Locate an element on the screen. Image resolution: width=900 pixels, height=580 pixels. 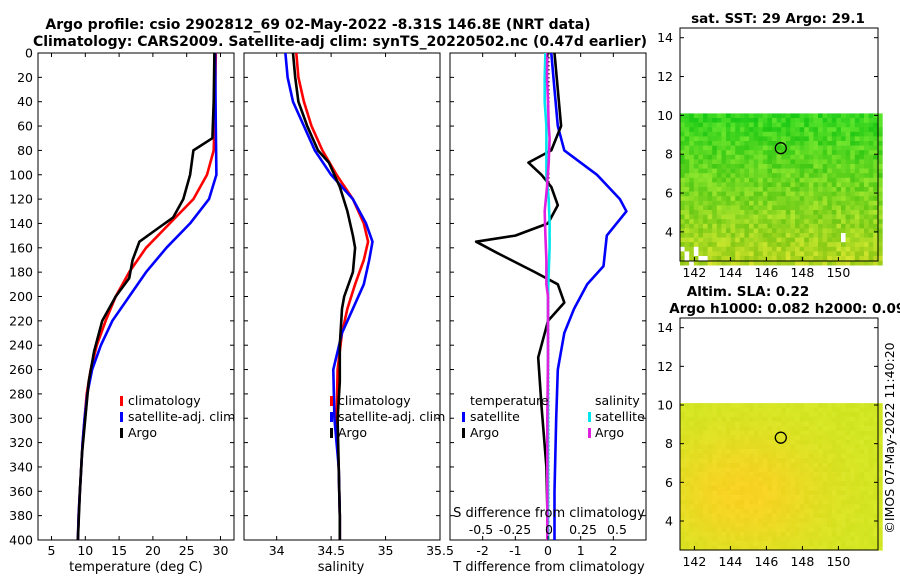
sla_map-ytick-label-0: 4 is located at coordinates (669, 521).